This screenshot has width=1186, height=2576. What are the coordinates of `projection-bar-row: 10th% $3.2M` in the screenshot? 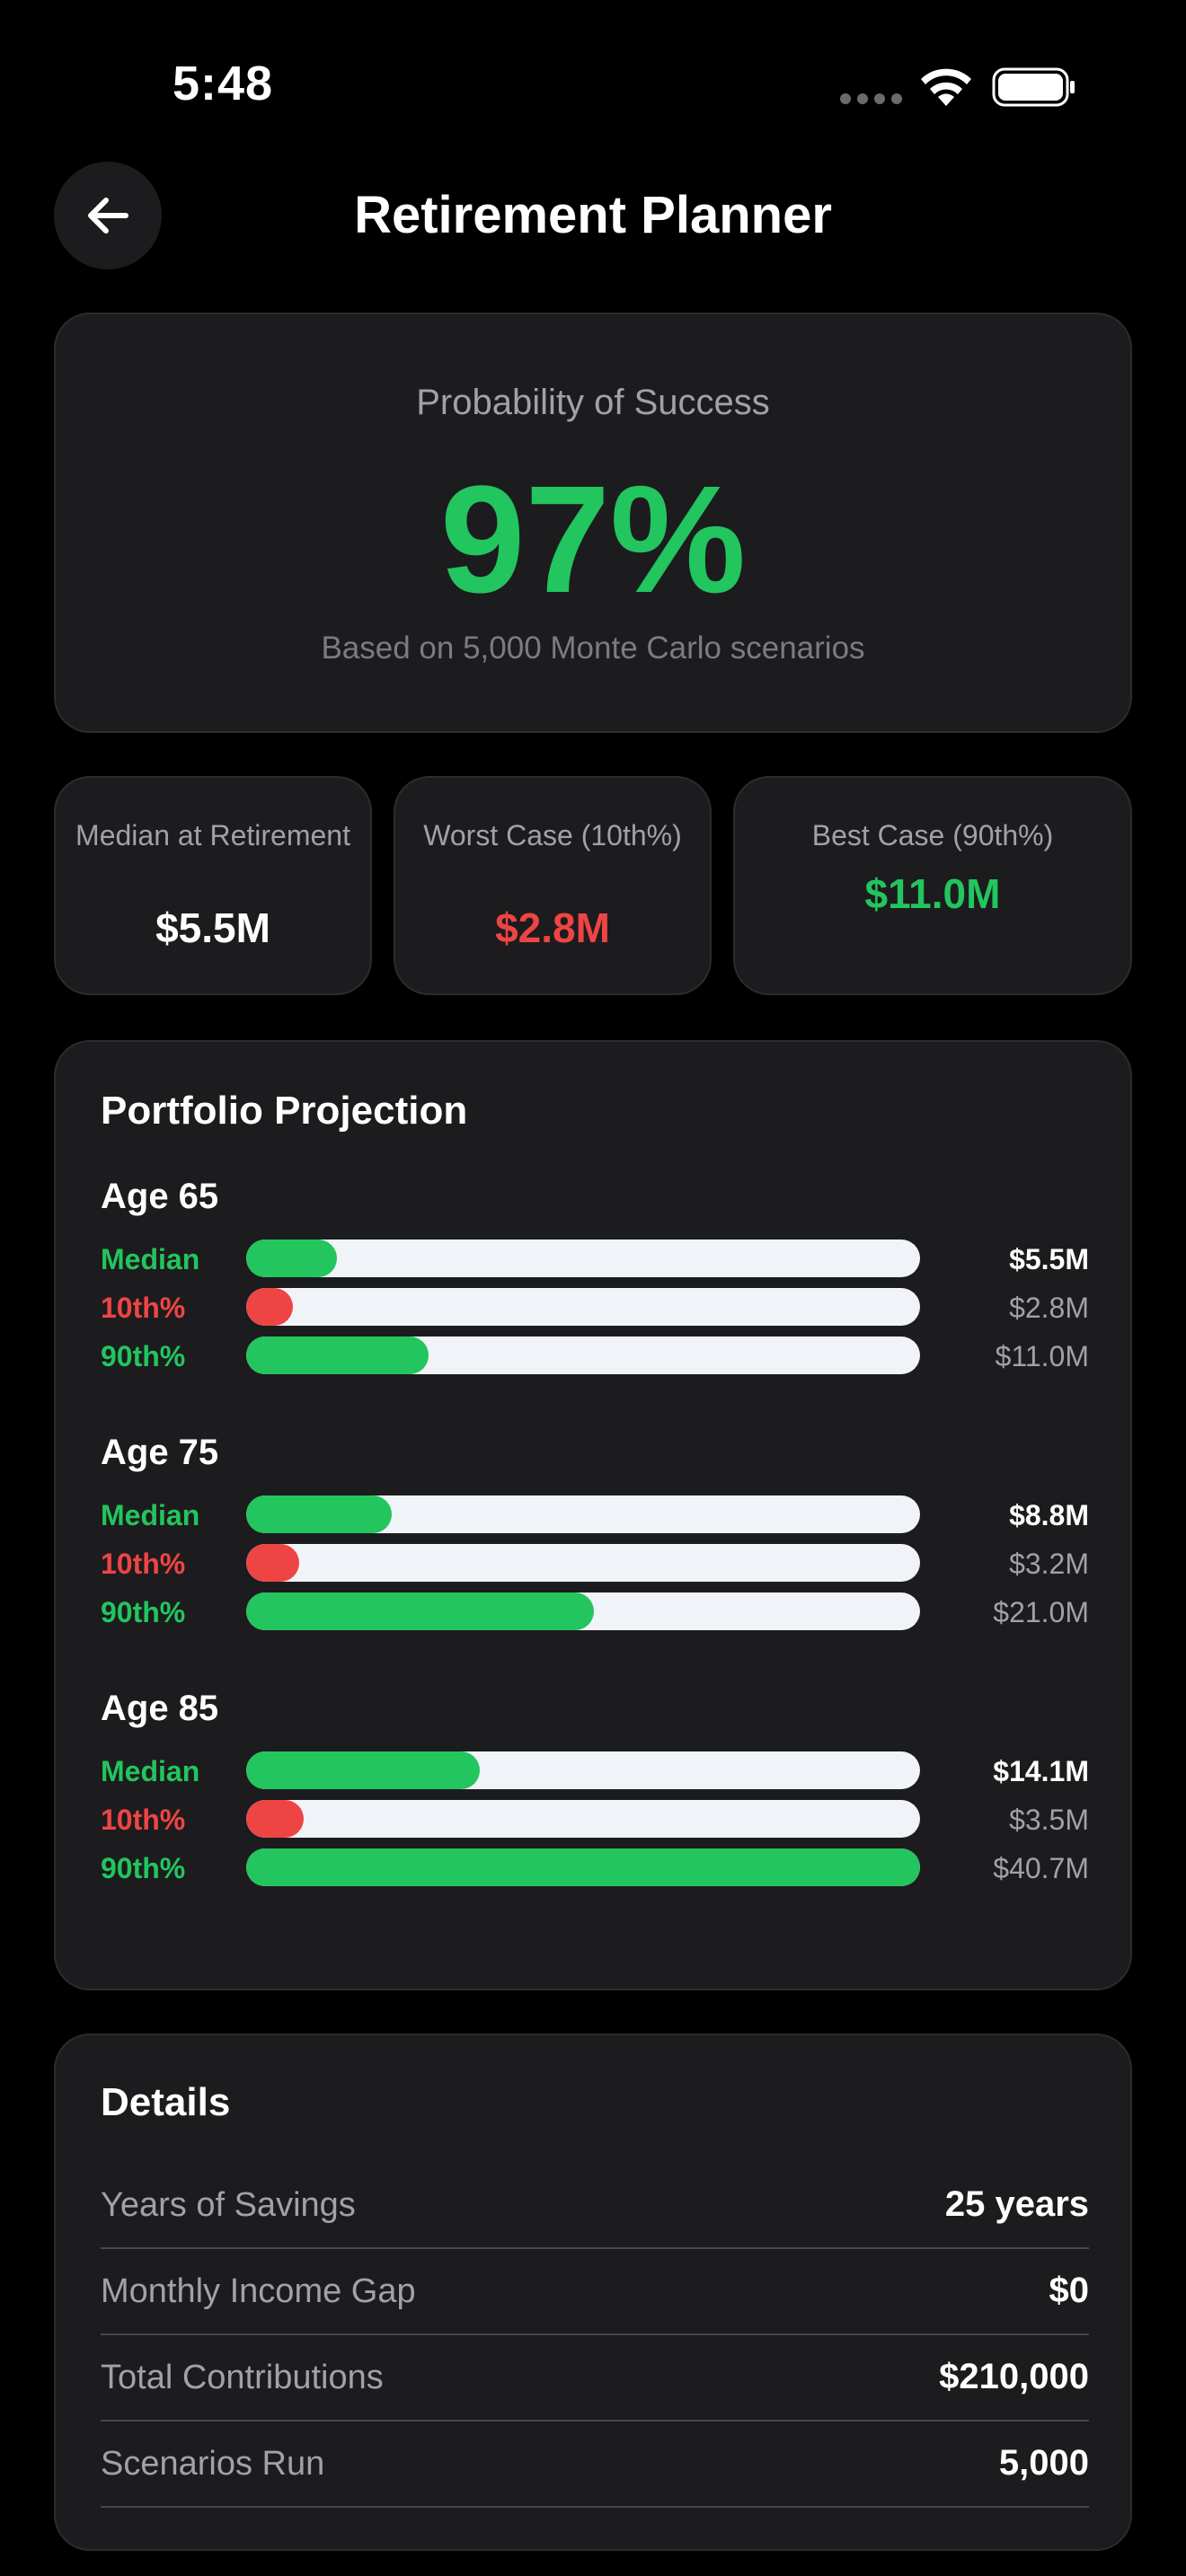 It's located at (595, 1564).